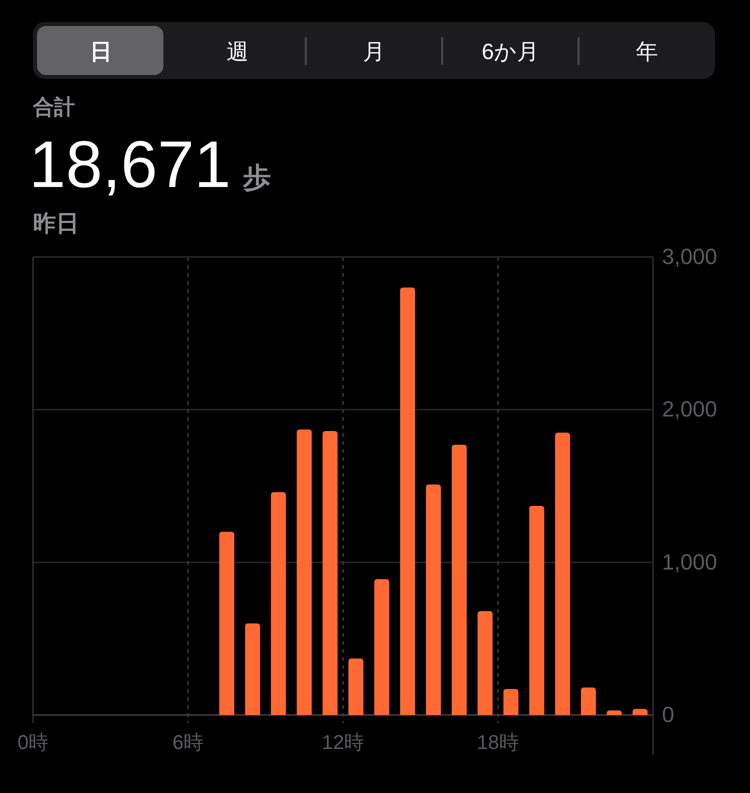  Describe the element at coordinates (647, 51) in the screenshot. I see `text: 年` at that location.